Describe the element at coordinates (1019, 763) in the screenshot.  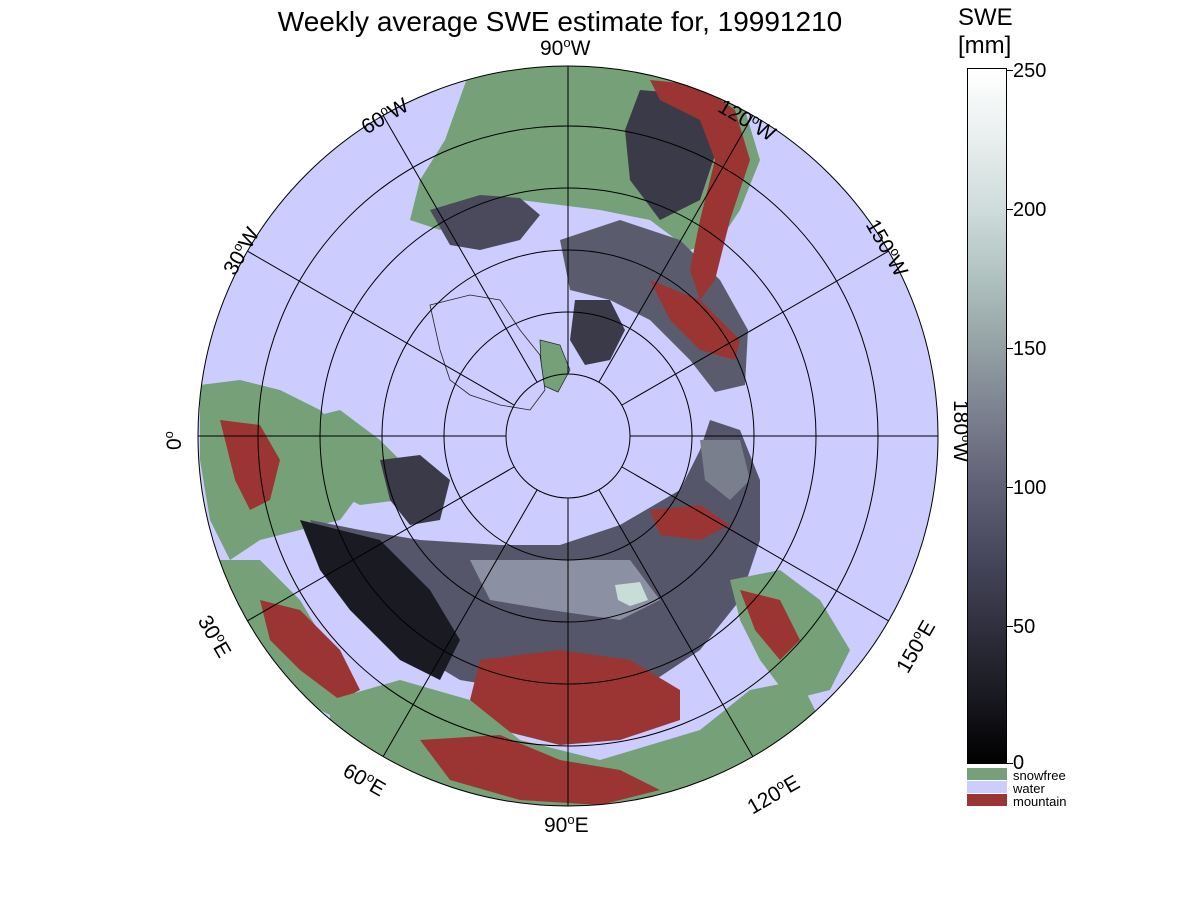
I see `colorbar-tick-label: 0` at that location.